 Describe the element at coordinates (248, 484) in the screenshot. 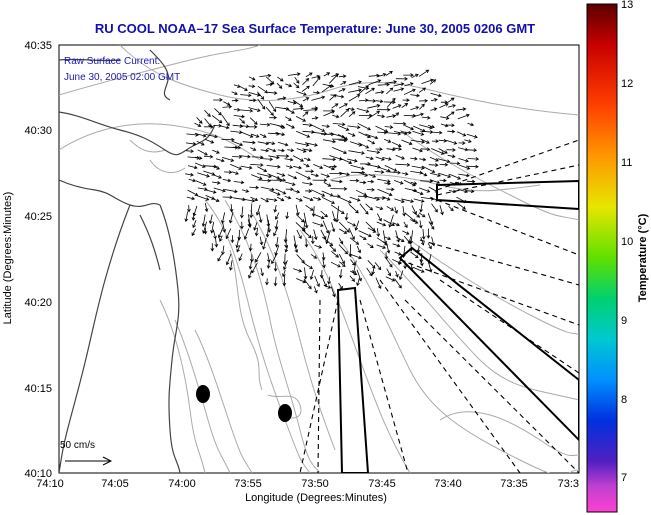

I see `x-tick-label: 73:55` at that location.